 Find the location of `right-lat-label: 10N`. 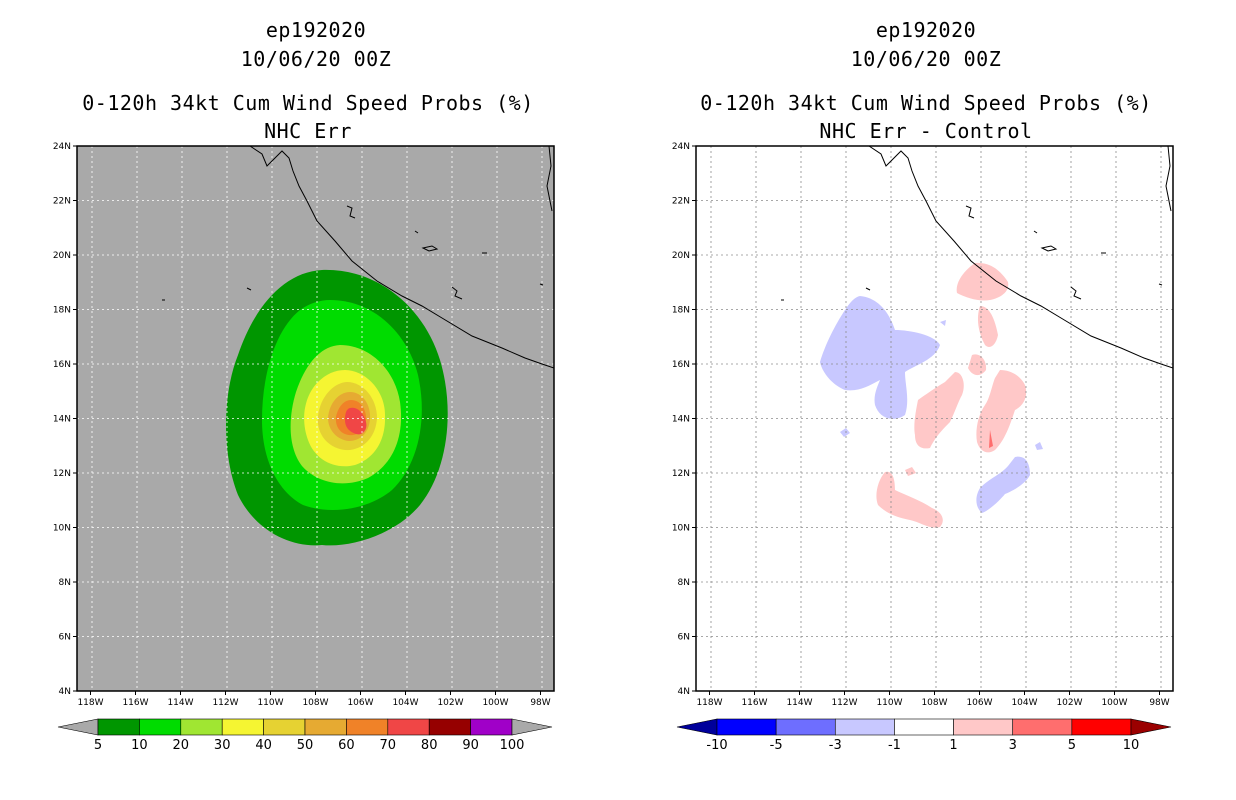

right-lat-label: 10N is located at coordinates (681, 529).